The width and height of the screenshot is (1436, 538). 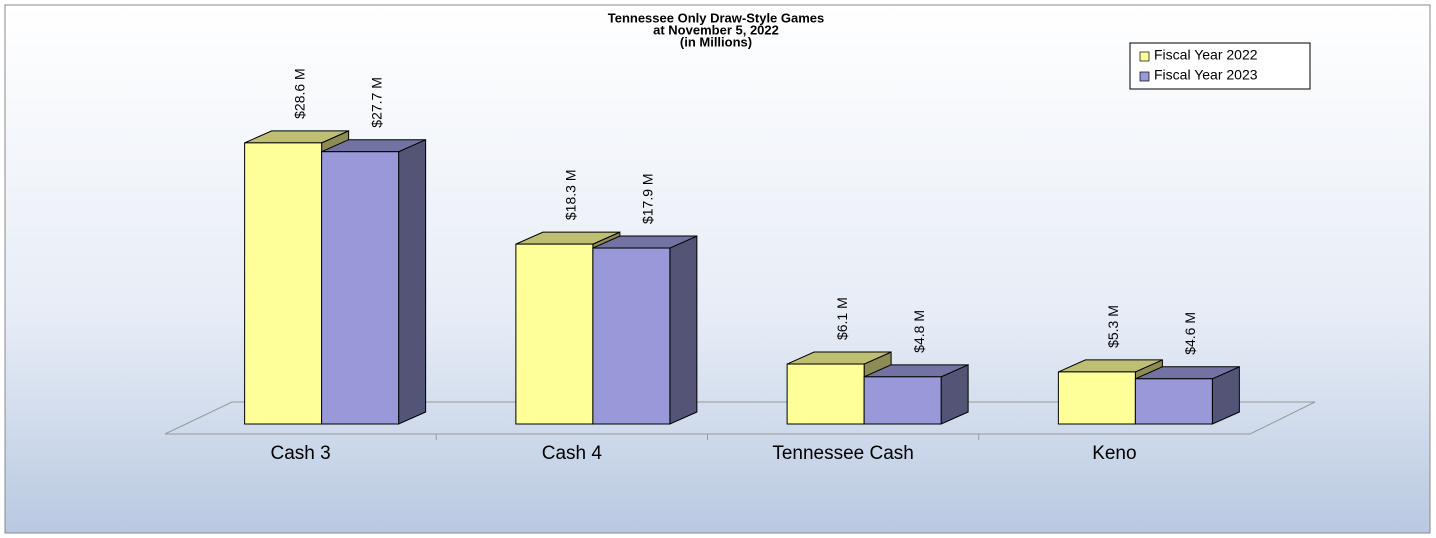 I want to click on data-label: $28.6 M, so click(x=299, y=93).